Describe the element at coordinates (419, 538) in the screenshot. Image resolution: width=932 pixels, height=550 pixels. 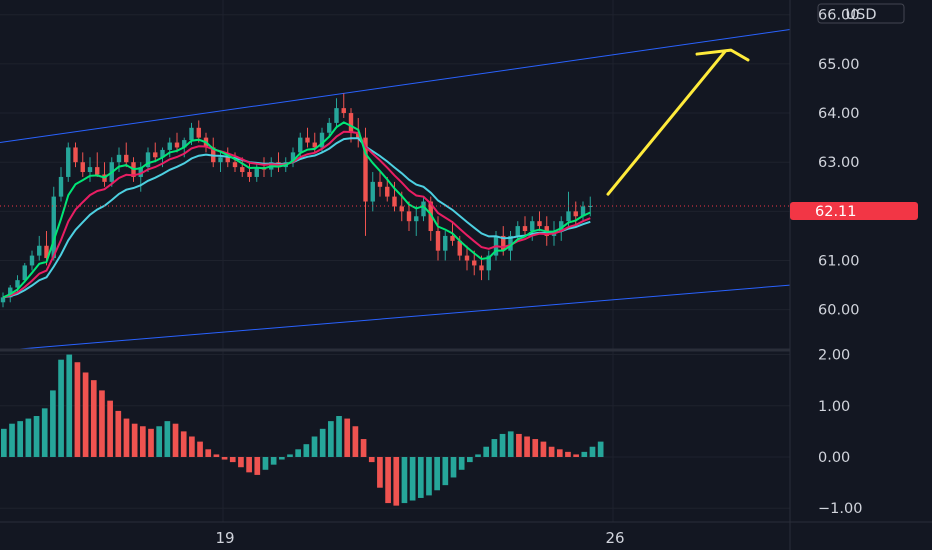
I see `time-axis: 19 26` at that location.